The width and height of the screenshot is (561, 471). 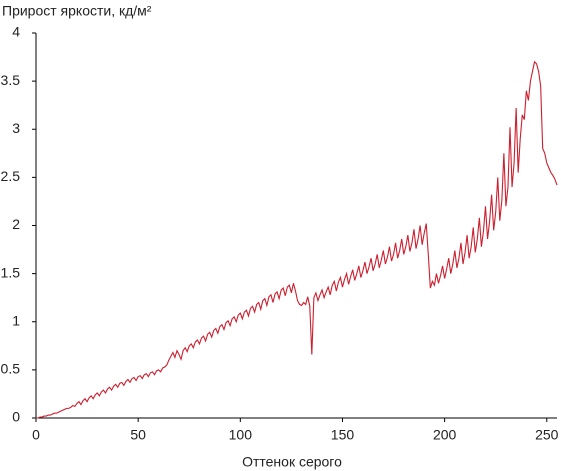 I want to click on y-tick-label: 3.5, so click(x=11, y=80).